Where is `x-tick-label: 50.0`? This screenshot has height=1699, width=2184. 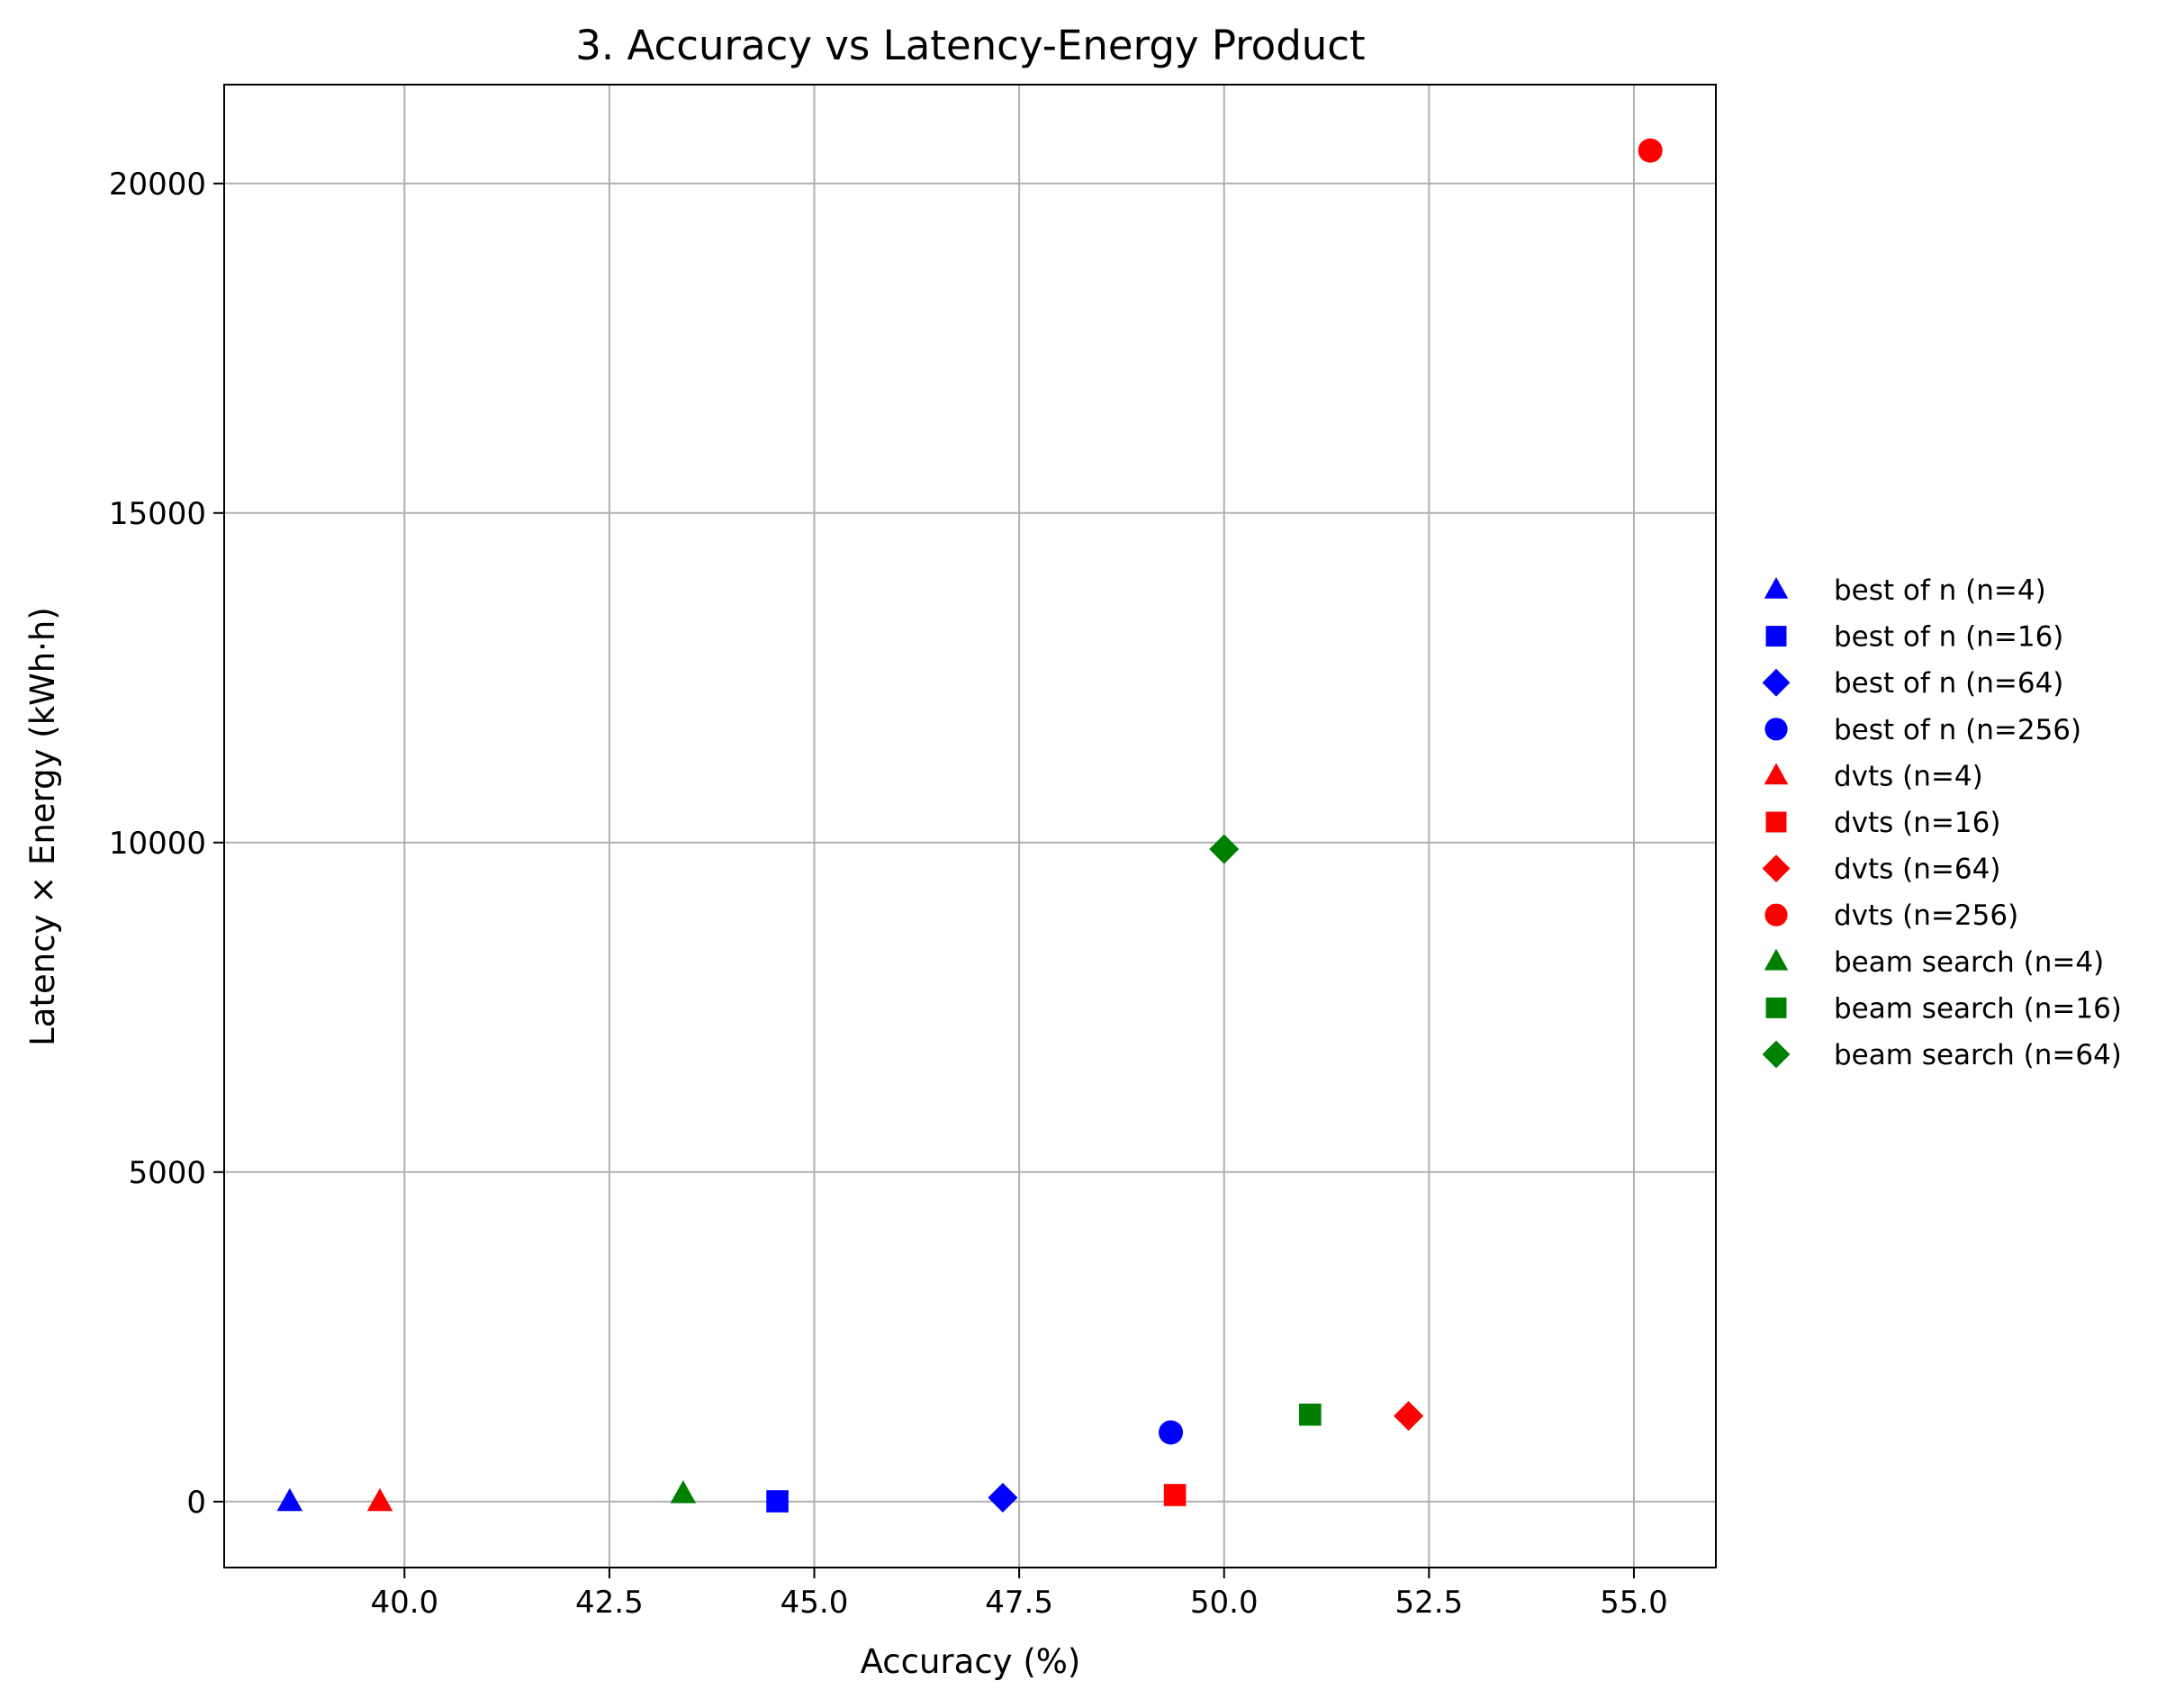 x-tick-label: 50.0 is located at coordinates (1224, 1603).